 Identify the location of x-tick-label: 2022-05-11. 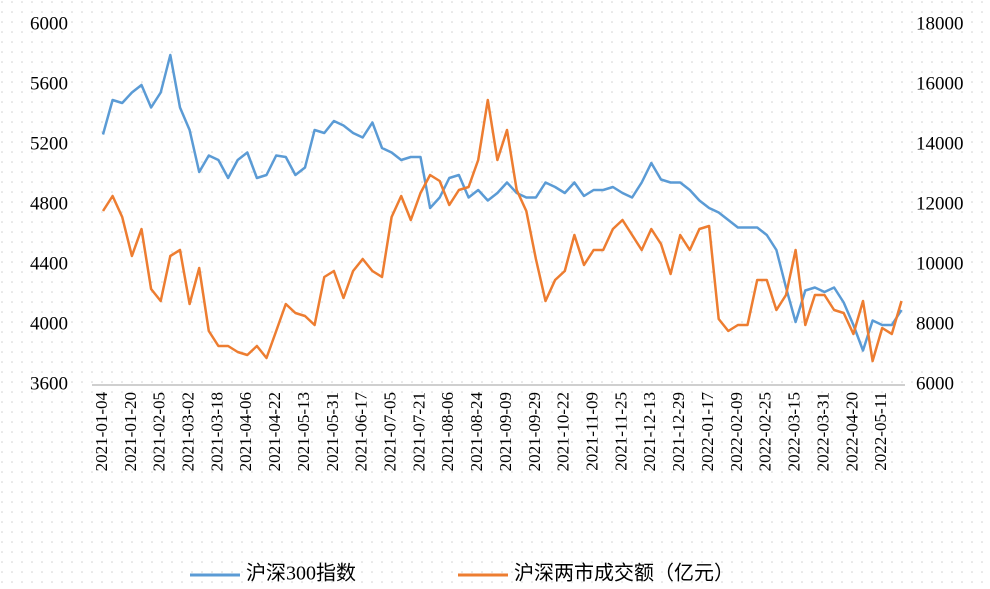
(880, 431).